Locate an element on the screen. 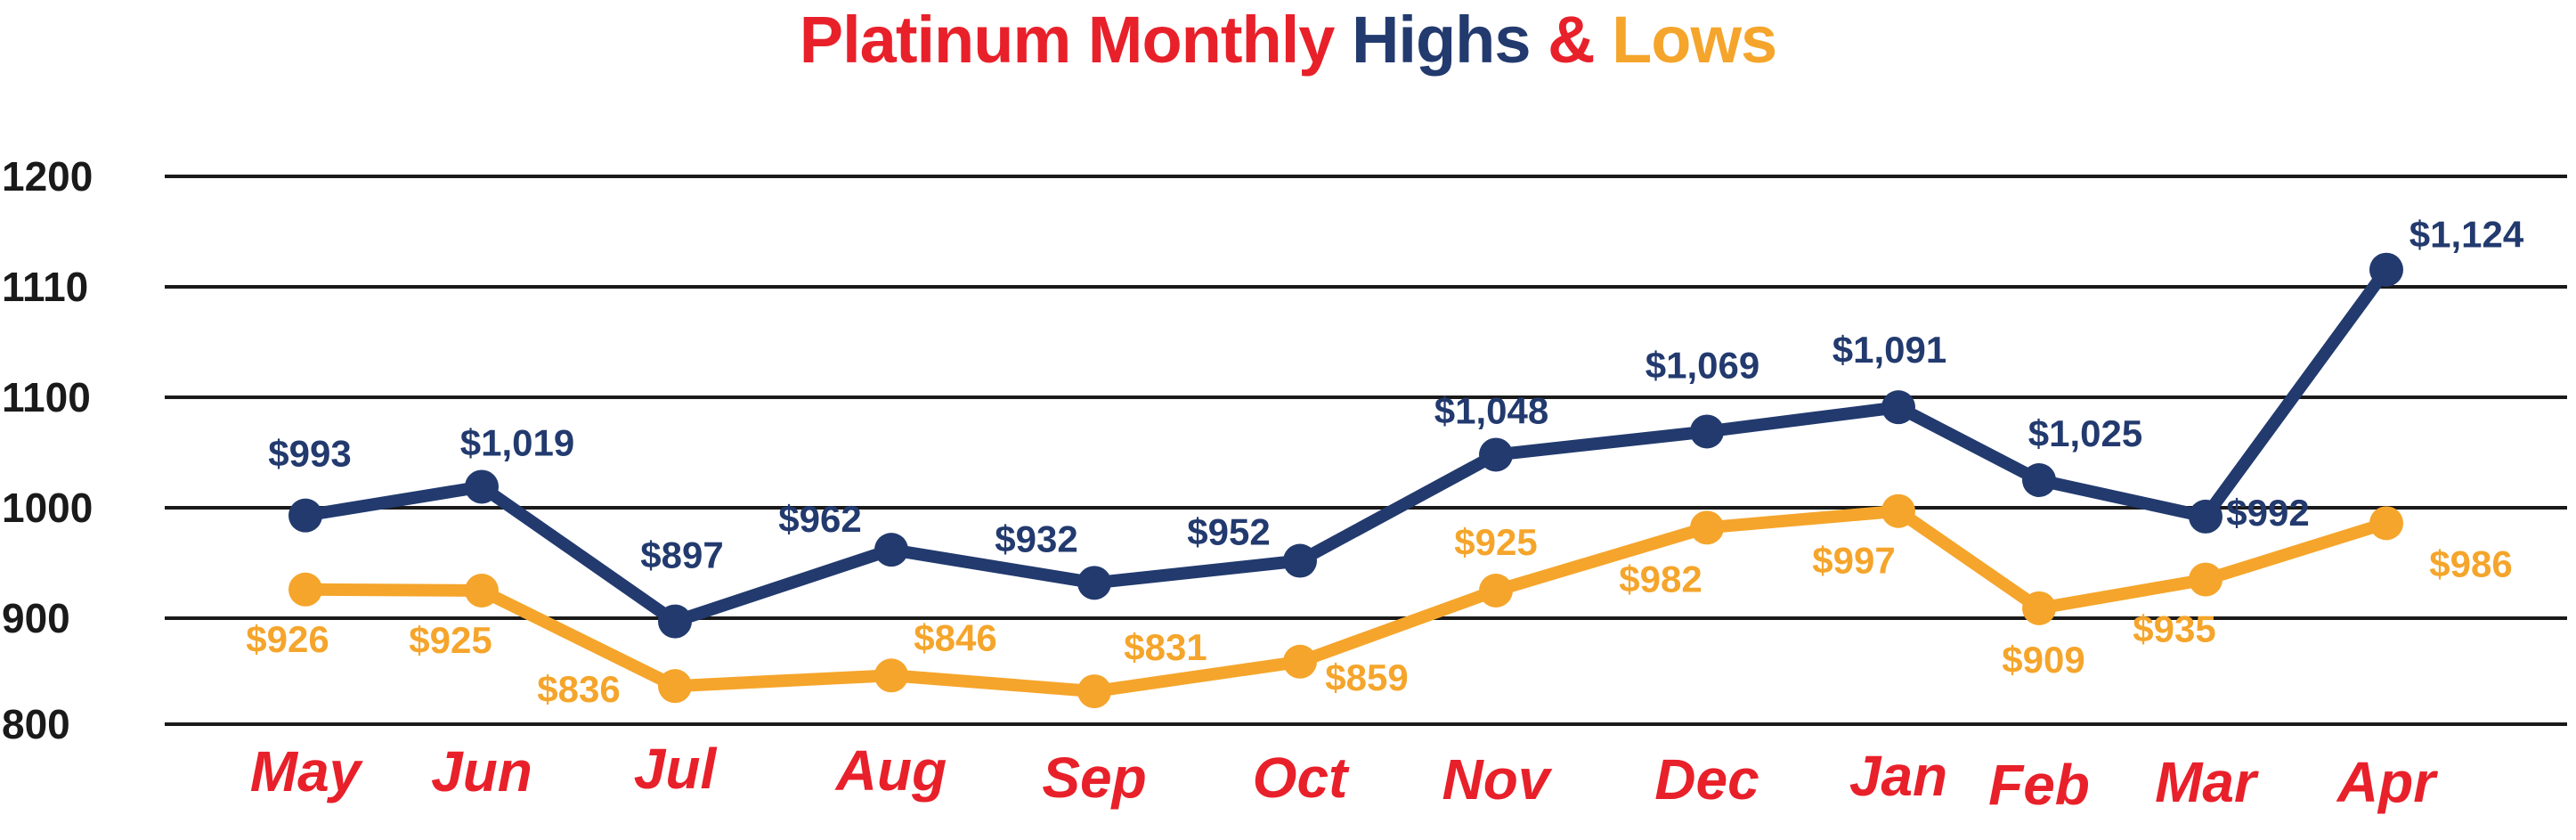  data-label-highs: $1,019 is located at coordinates (517, 442).